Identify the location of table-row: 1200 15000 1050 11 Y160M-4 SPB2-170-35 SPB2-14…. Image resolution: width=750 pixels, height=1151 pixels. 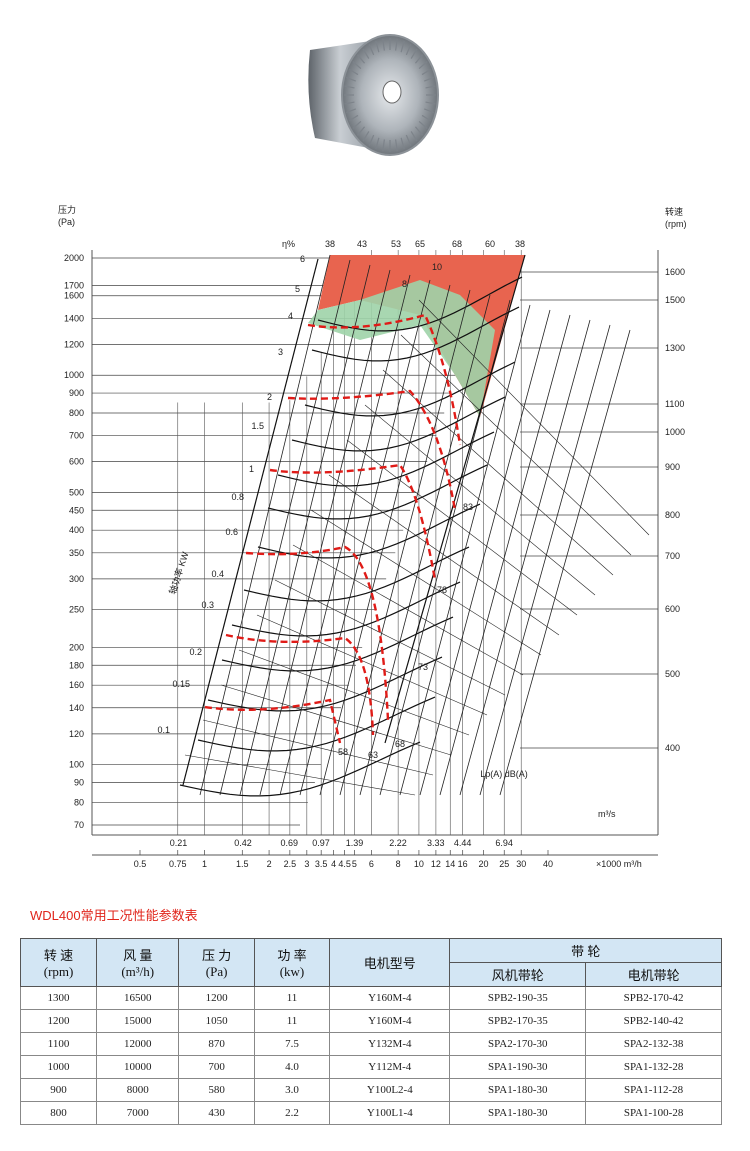
(370, 1021).